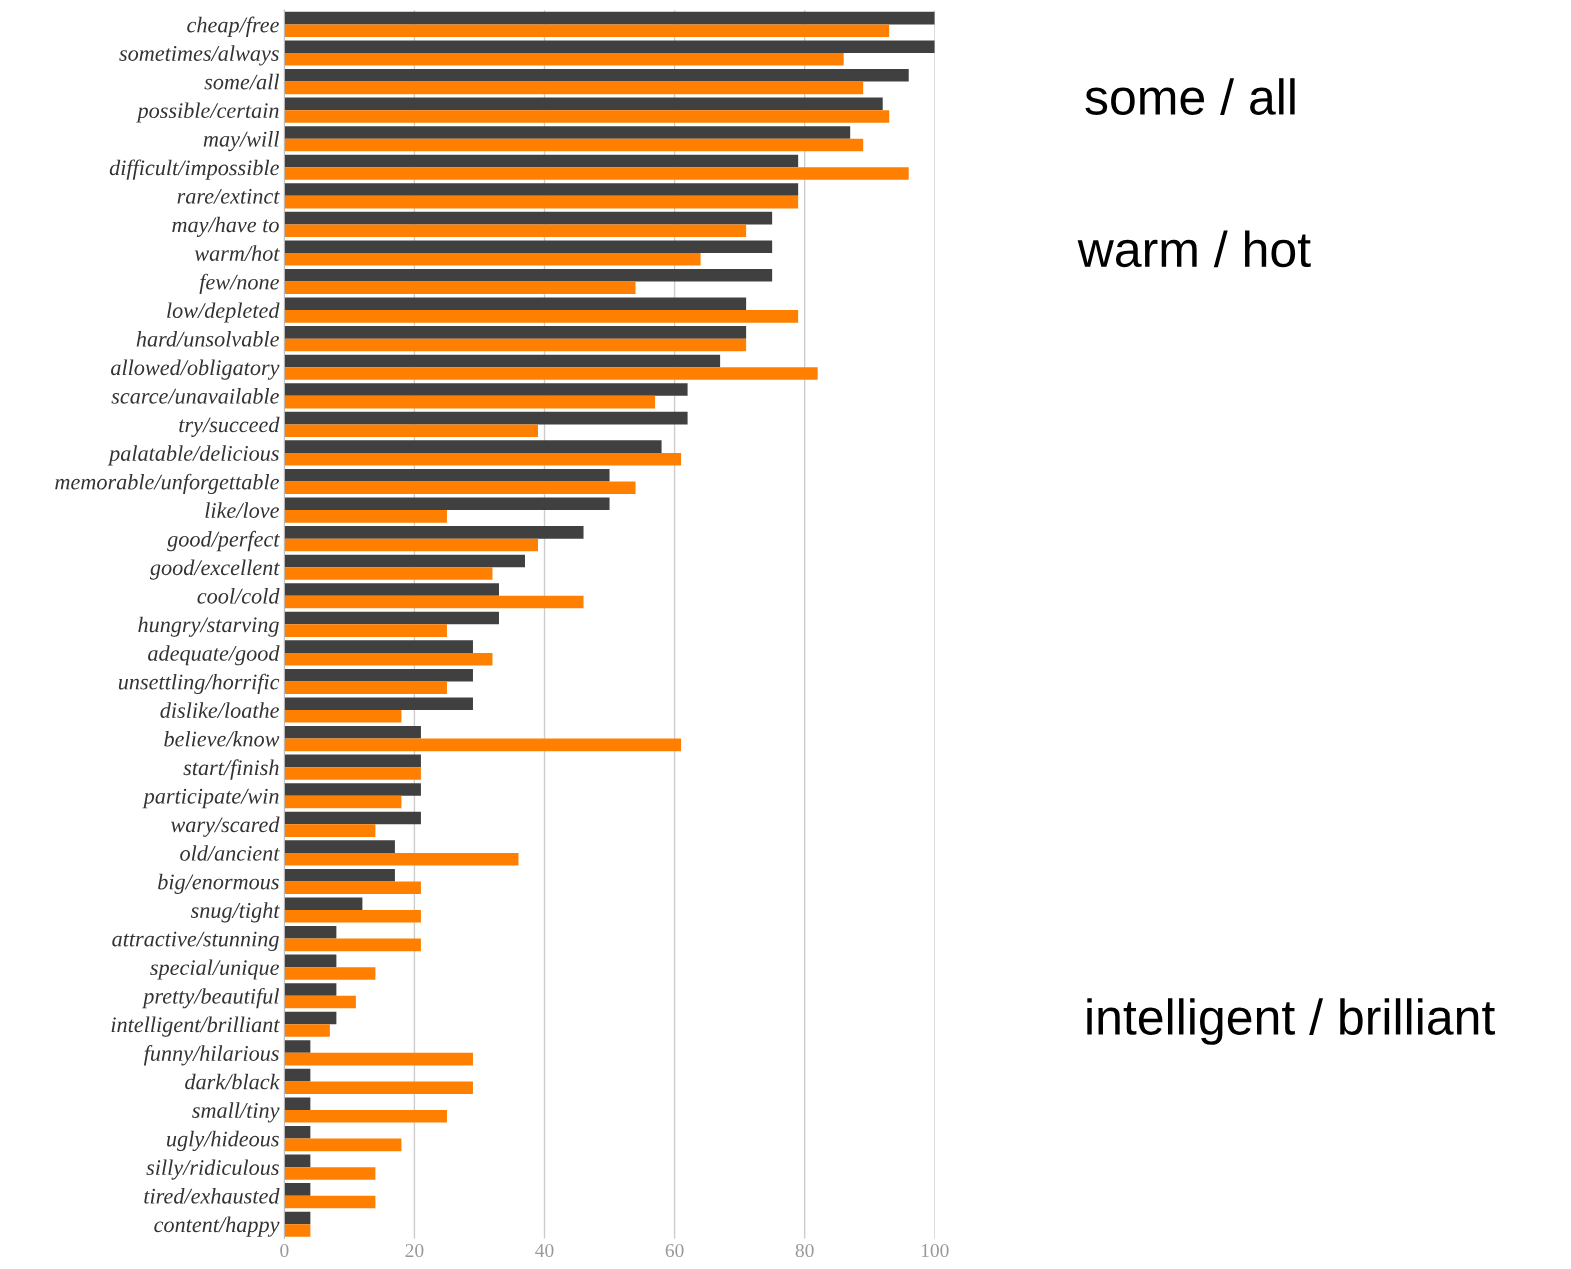  What do you see at coordinates (241, 81) in the screenshot?
I see `y-tick-label: some/all` at bounding box center [241, 81].